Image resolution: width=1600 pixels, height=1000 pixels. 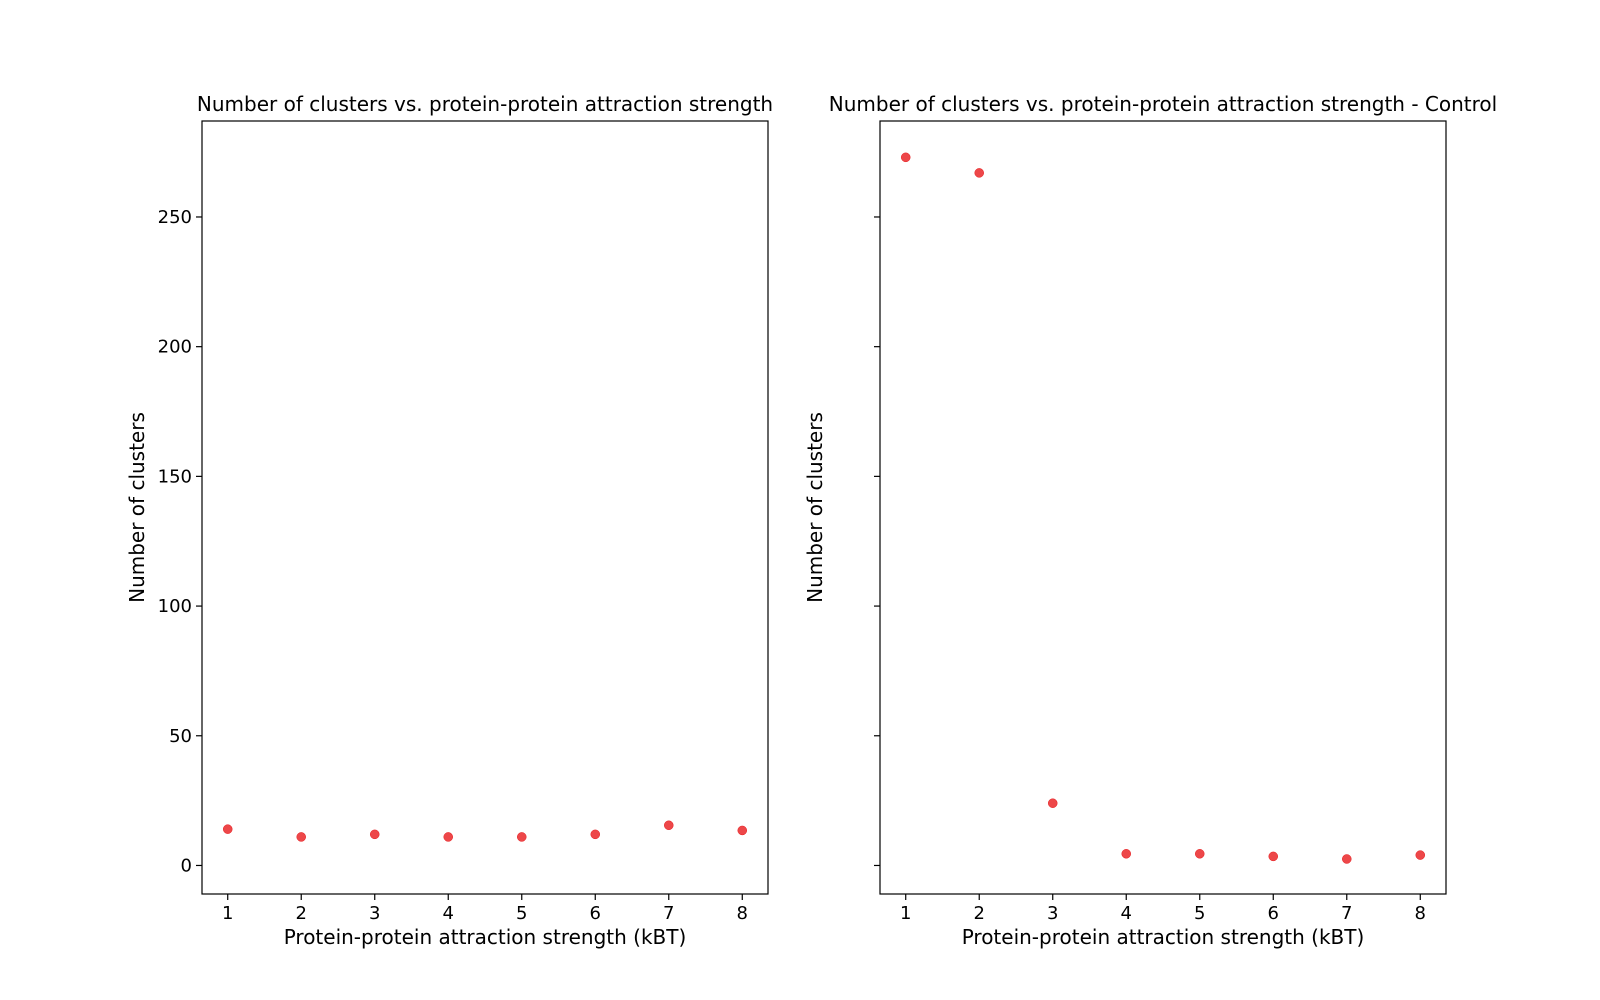 I want to click on left-y-tick-label: 50, so click(x=180, y=736).